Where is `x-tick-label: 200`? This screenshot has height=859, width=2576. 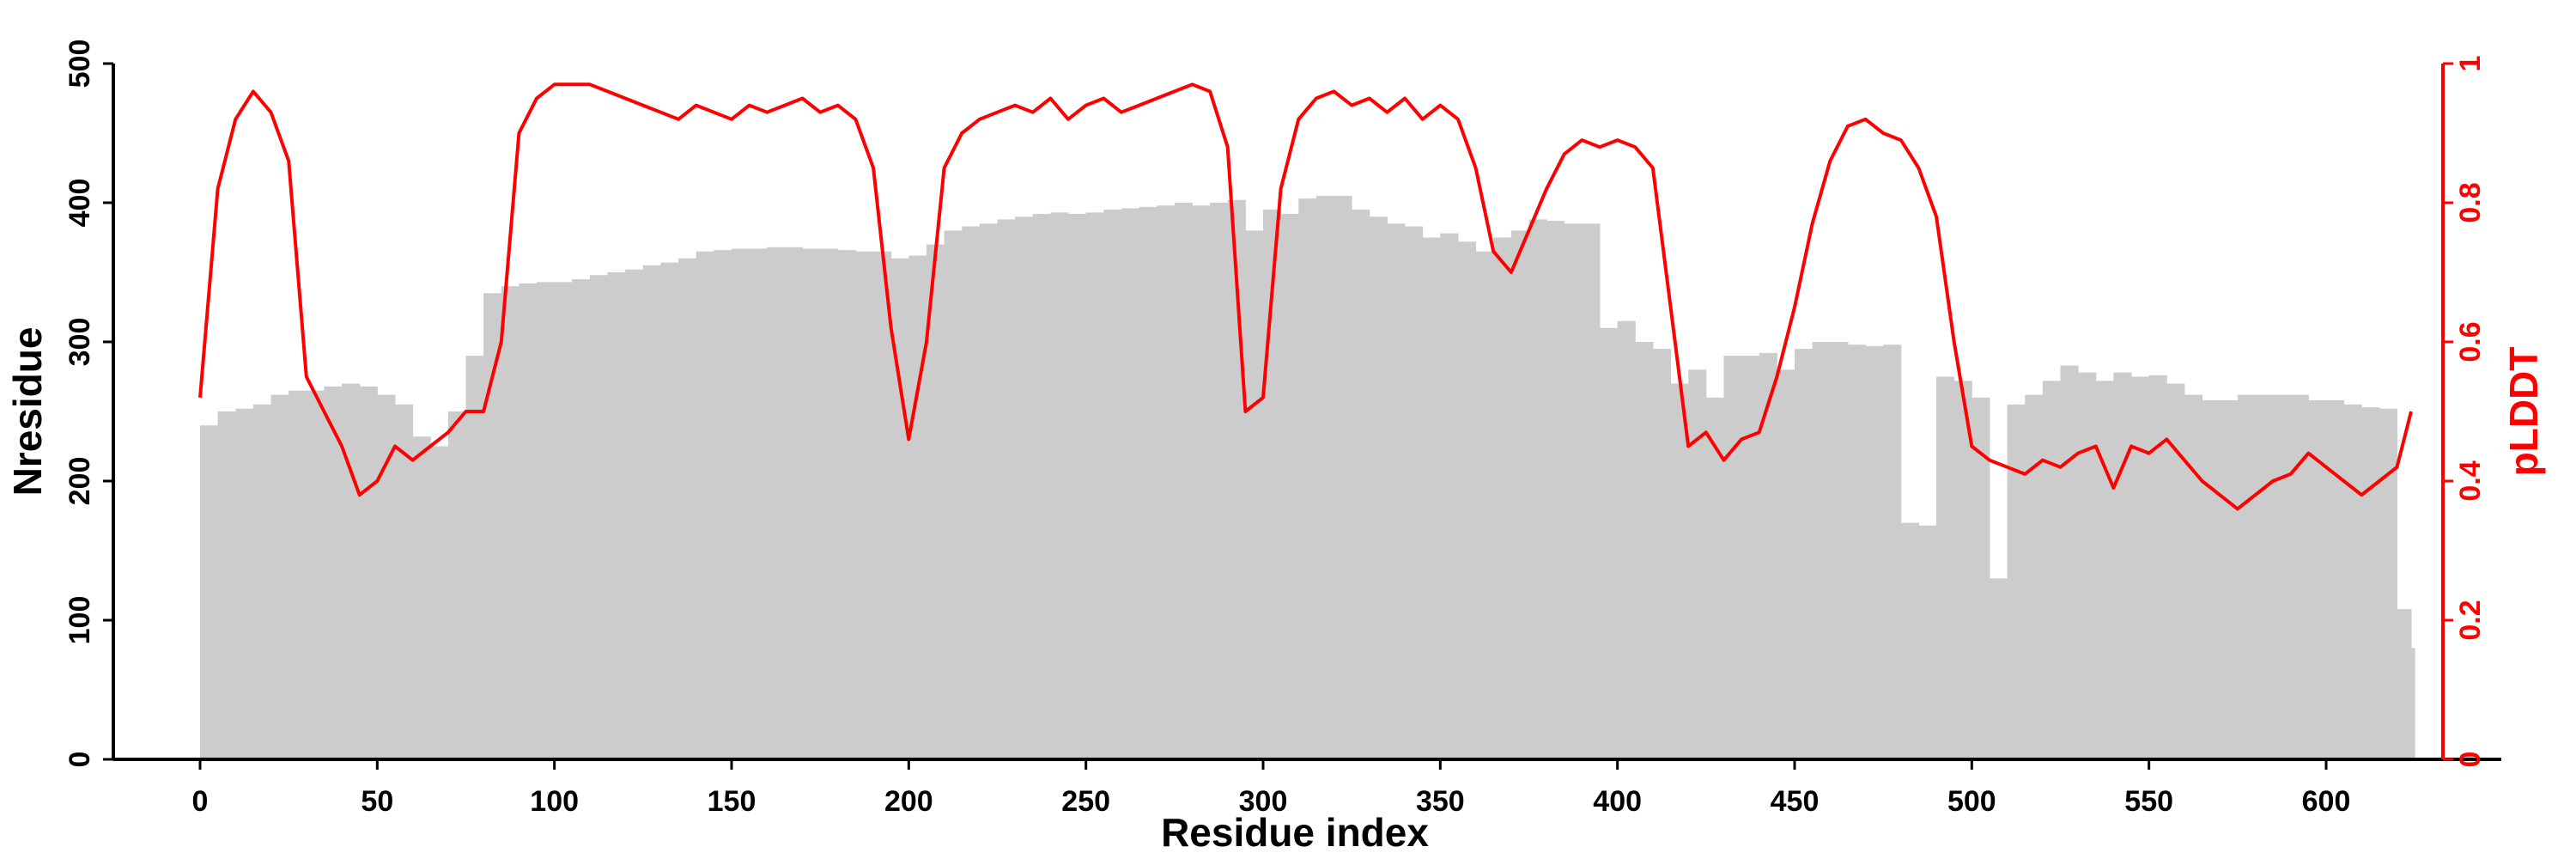 x-tick-label: 200 is located at coordinates (908, 801).